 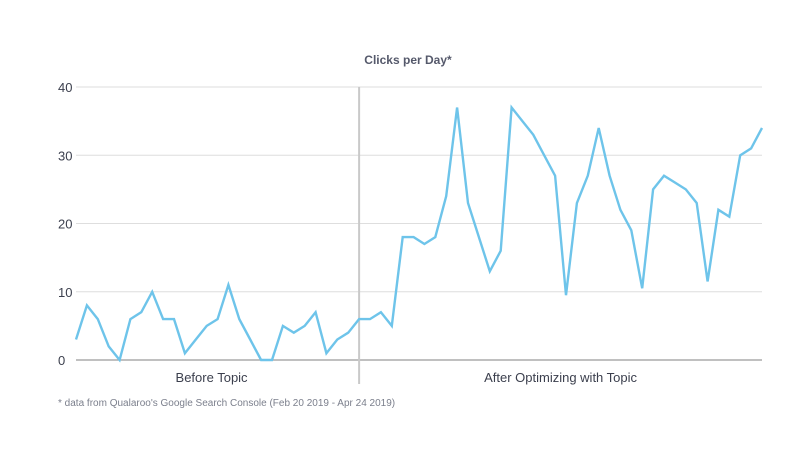 What do you see at coordinates (61, 360) in the screenshot?
I see `y-tick-label-0: 0` at bounding box center [61, 360].